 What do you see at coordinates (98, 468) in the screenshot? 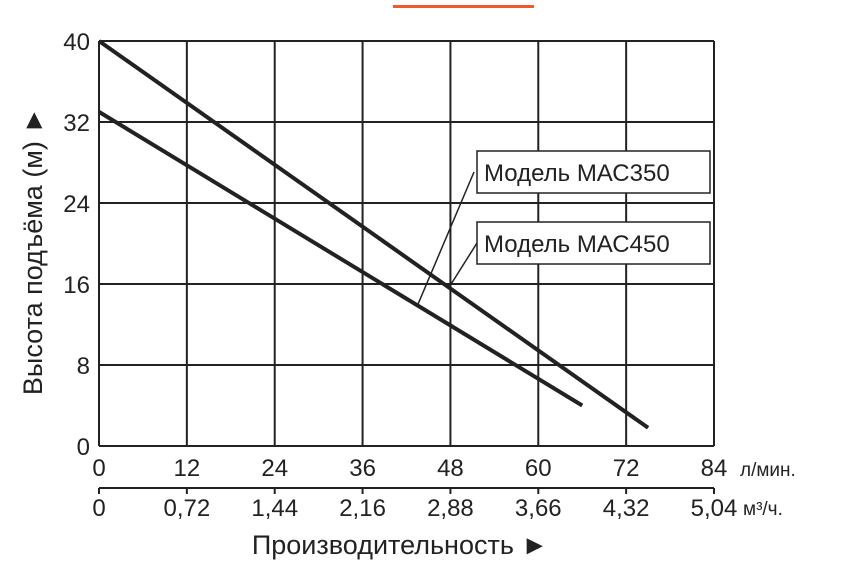
I see `x-tick-label-primary: 0` at bounding box center [98, 468].